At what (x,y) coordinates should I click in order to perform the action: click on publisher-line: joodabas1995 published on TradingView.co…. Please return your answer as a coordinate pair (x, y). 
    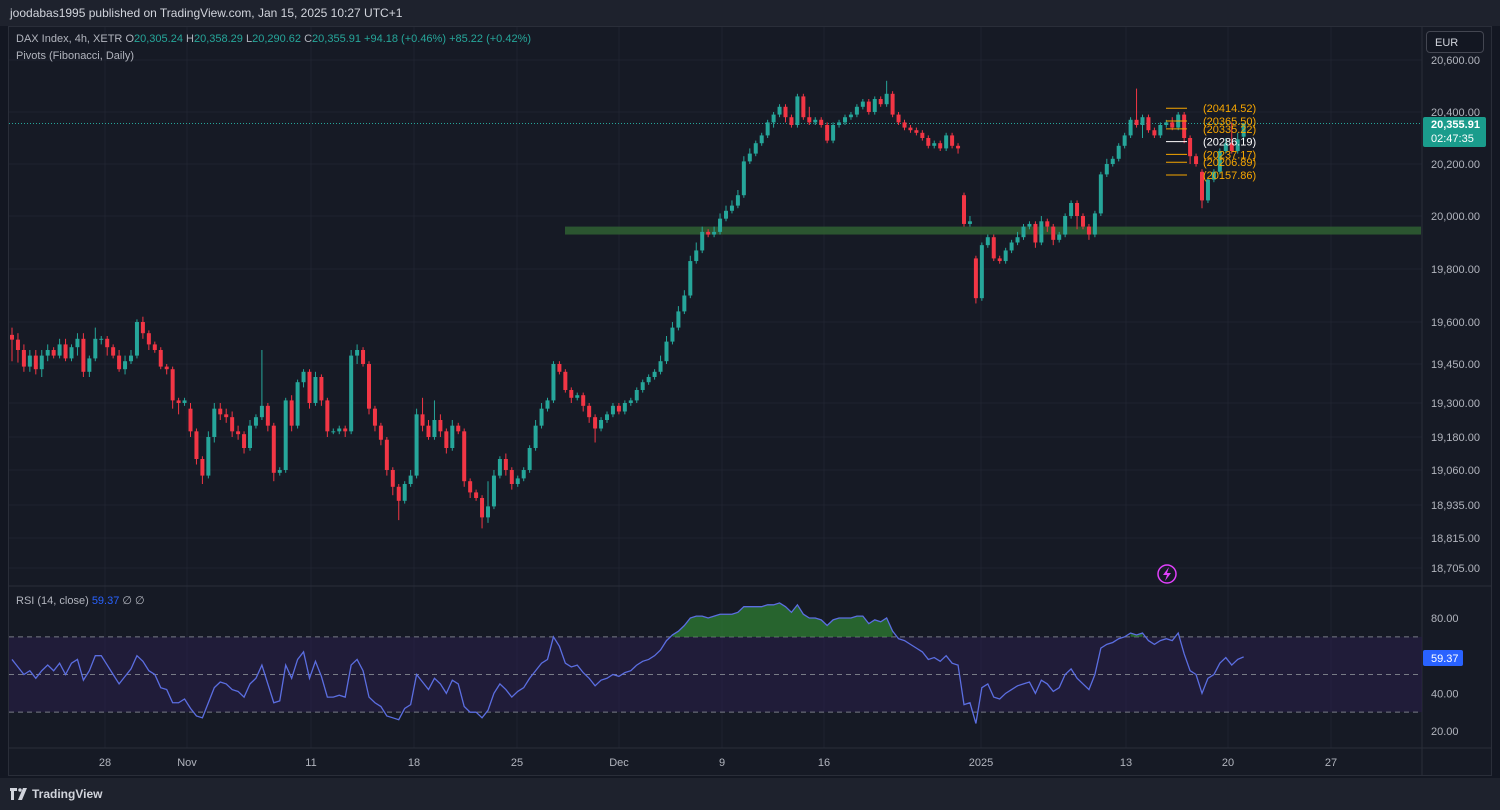
    Looking at the image, I should click on (206, 13).